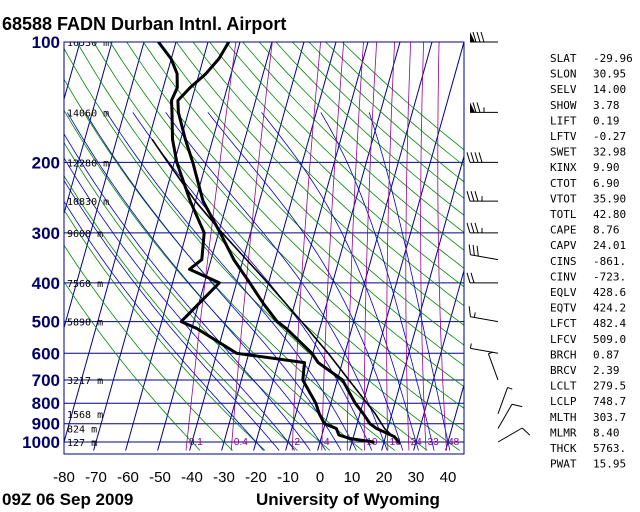 The width and height of the screenshot is (640, 512). What do you see at coordinates (448, 477) in the screenshot?
I see `temperature-tick-label: 40` at bounding box center [448, 477].